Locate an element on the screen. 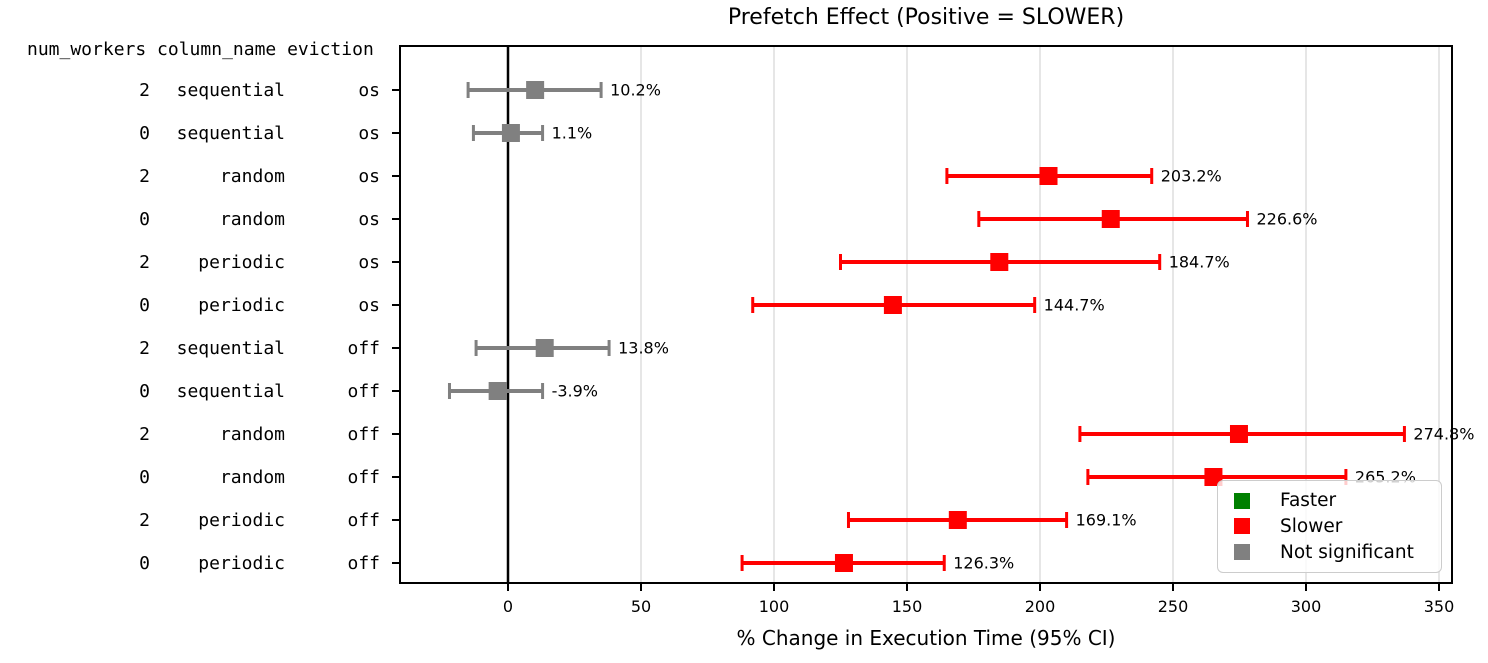  legend-item: Faster is located at coordinates (1333, 500).